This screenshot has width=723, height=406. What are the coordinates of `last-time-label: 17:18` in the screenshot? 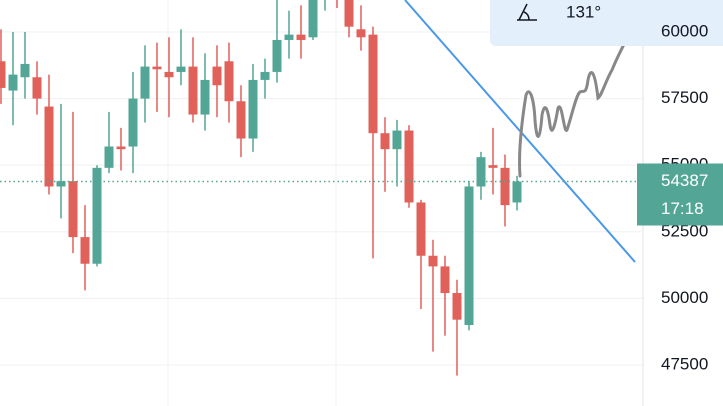 It's located at (682, 208).